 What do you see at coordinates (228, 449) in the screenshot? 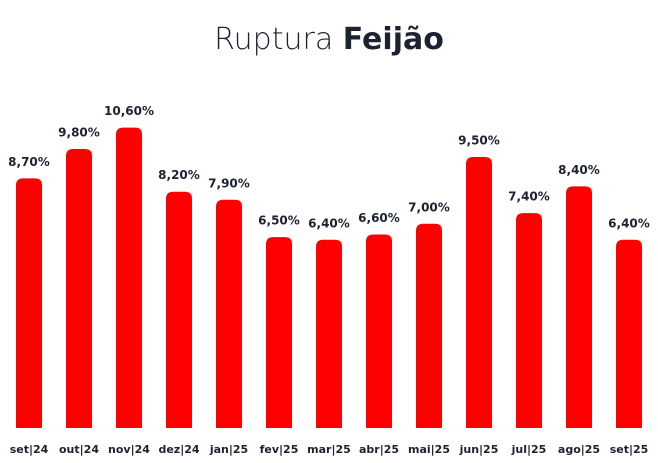
I see `x-tick-label: jan|25` at bounding box center [228, 449].